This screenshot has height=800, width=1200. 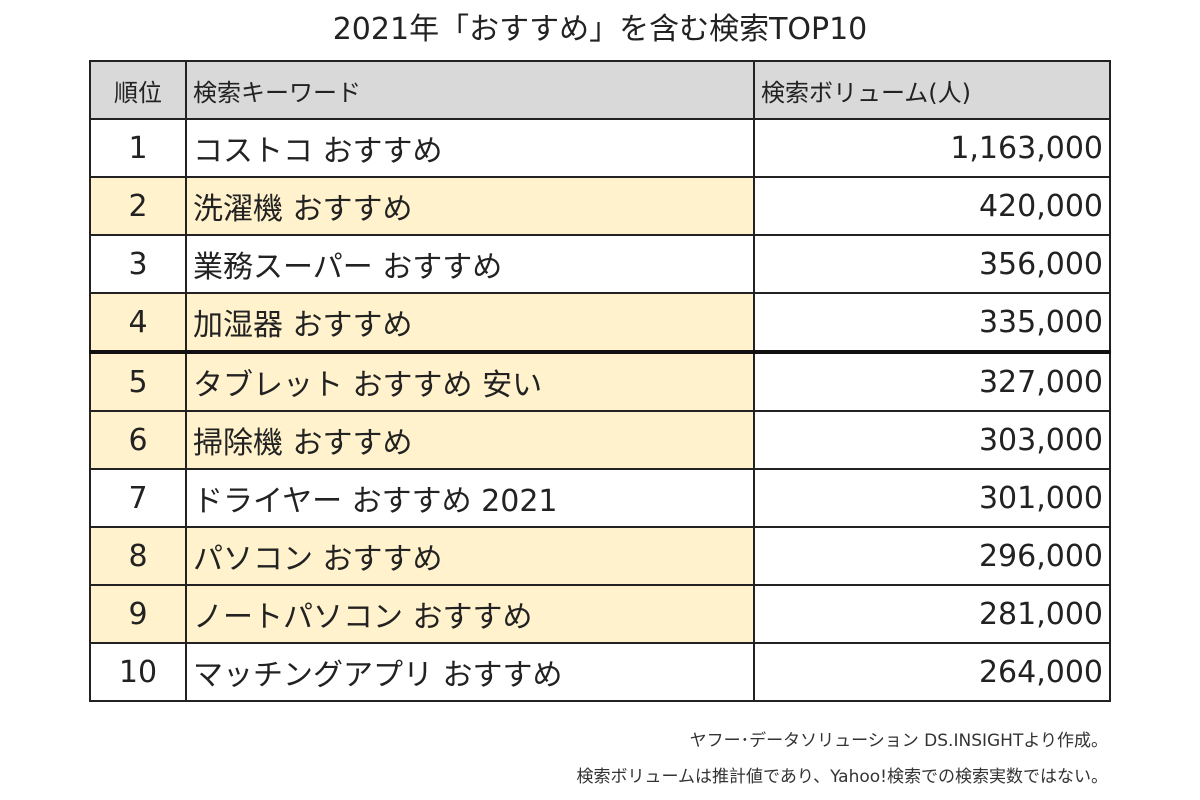 I want to click on header-keyword: 検索キーワード, so click(x=470, y=90).